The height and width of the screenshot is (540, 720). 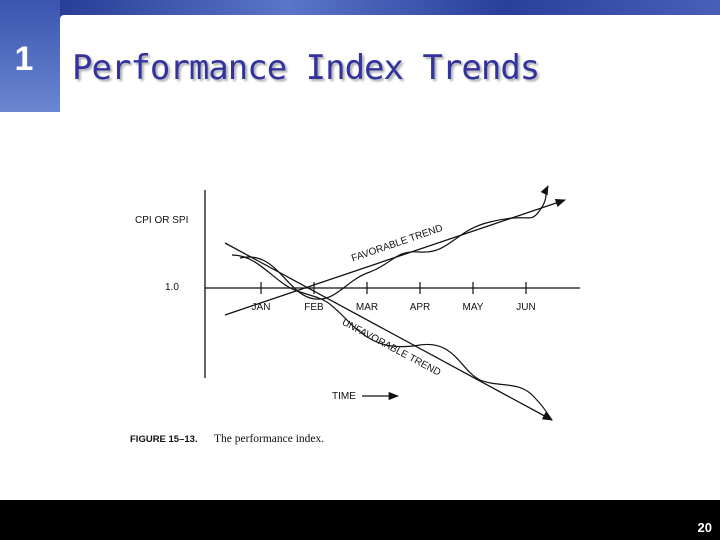 I want to click on page-number: 20, so click(x=704, y=527).